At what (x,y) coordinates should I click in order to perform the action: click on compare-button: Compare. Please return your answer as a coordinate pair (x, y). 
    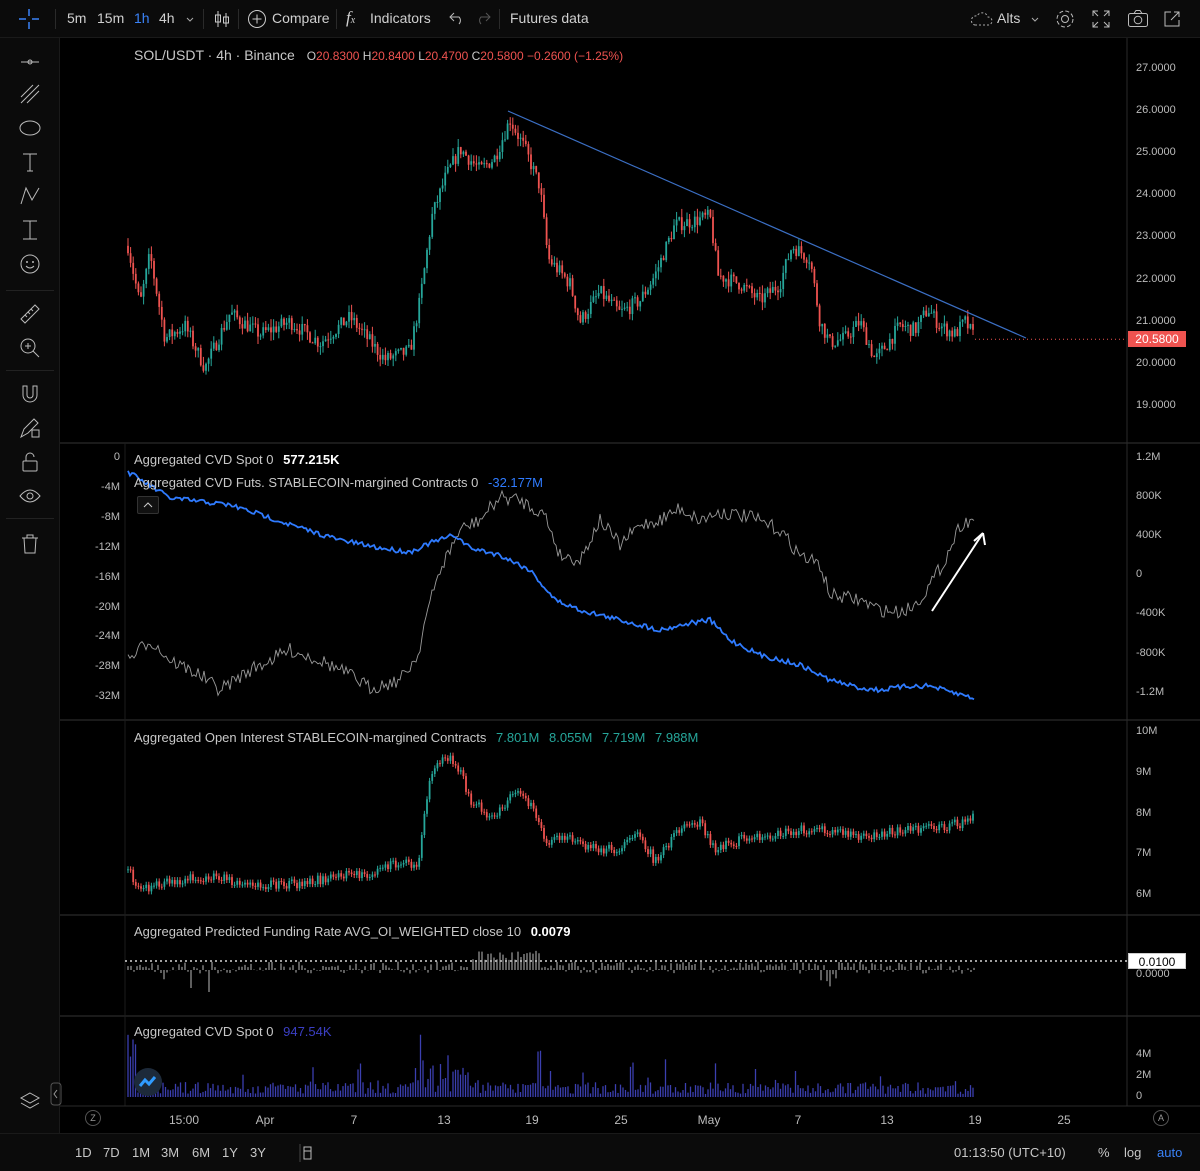
    Looking at the image, I should click on (301, 18).